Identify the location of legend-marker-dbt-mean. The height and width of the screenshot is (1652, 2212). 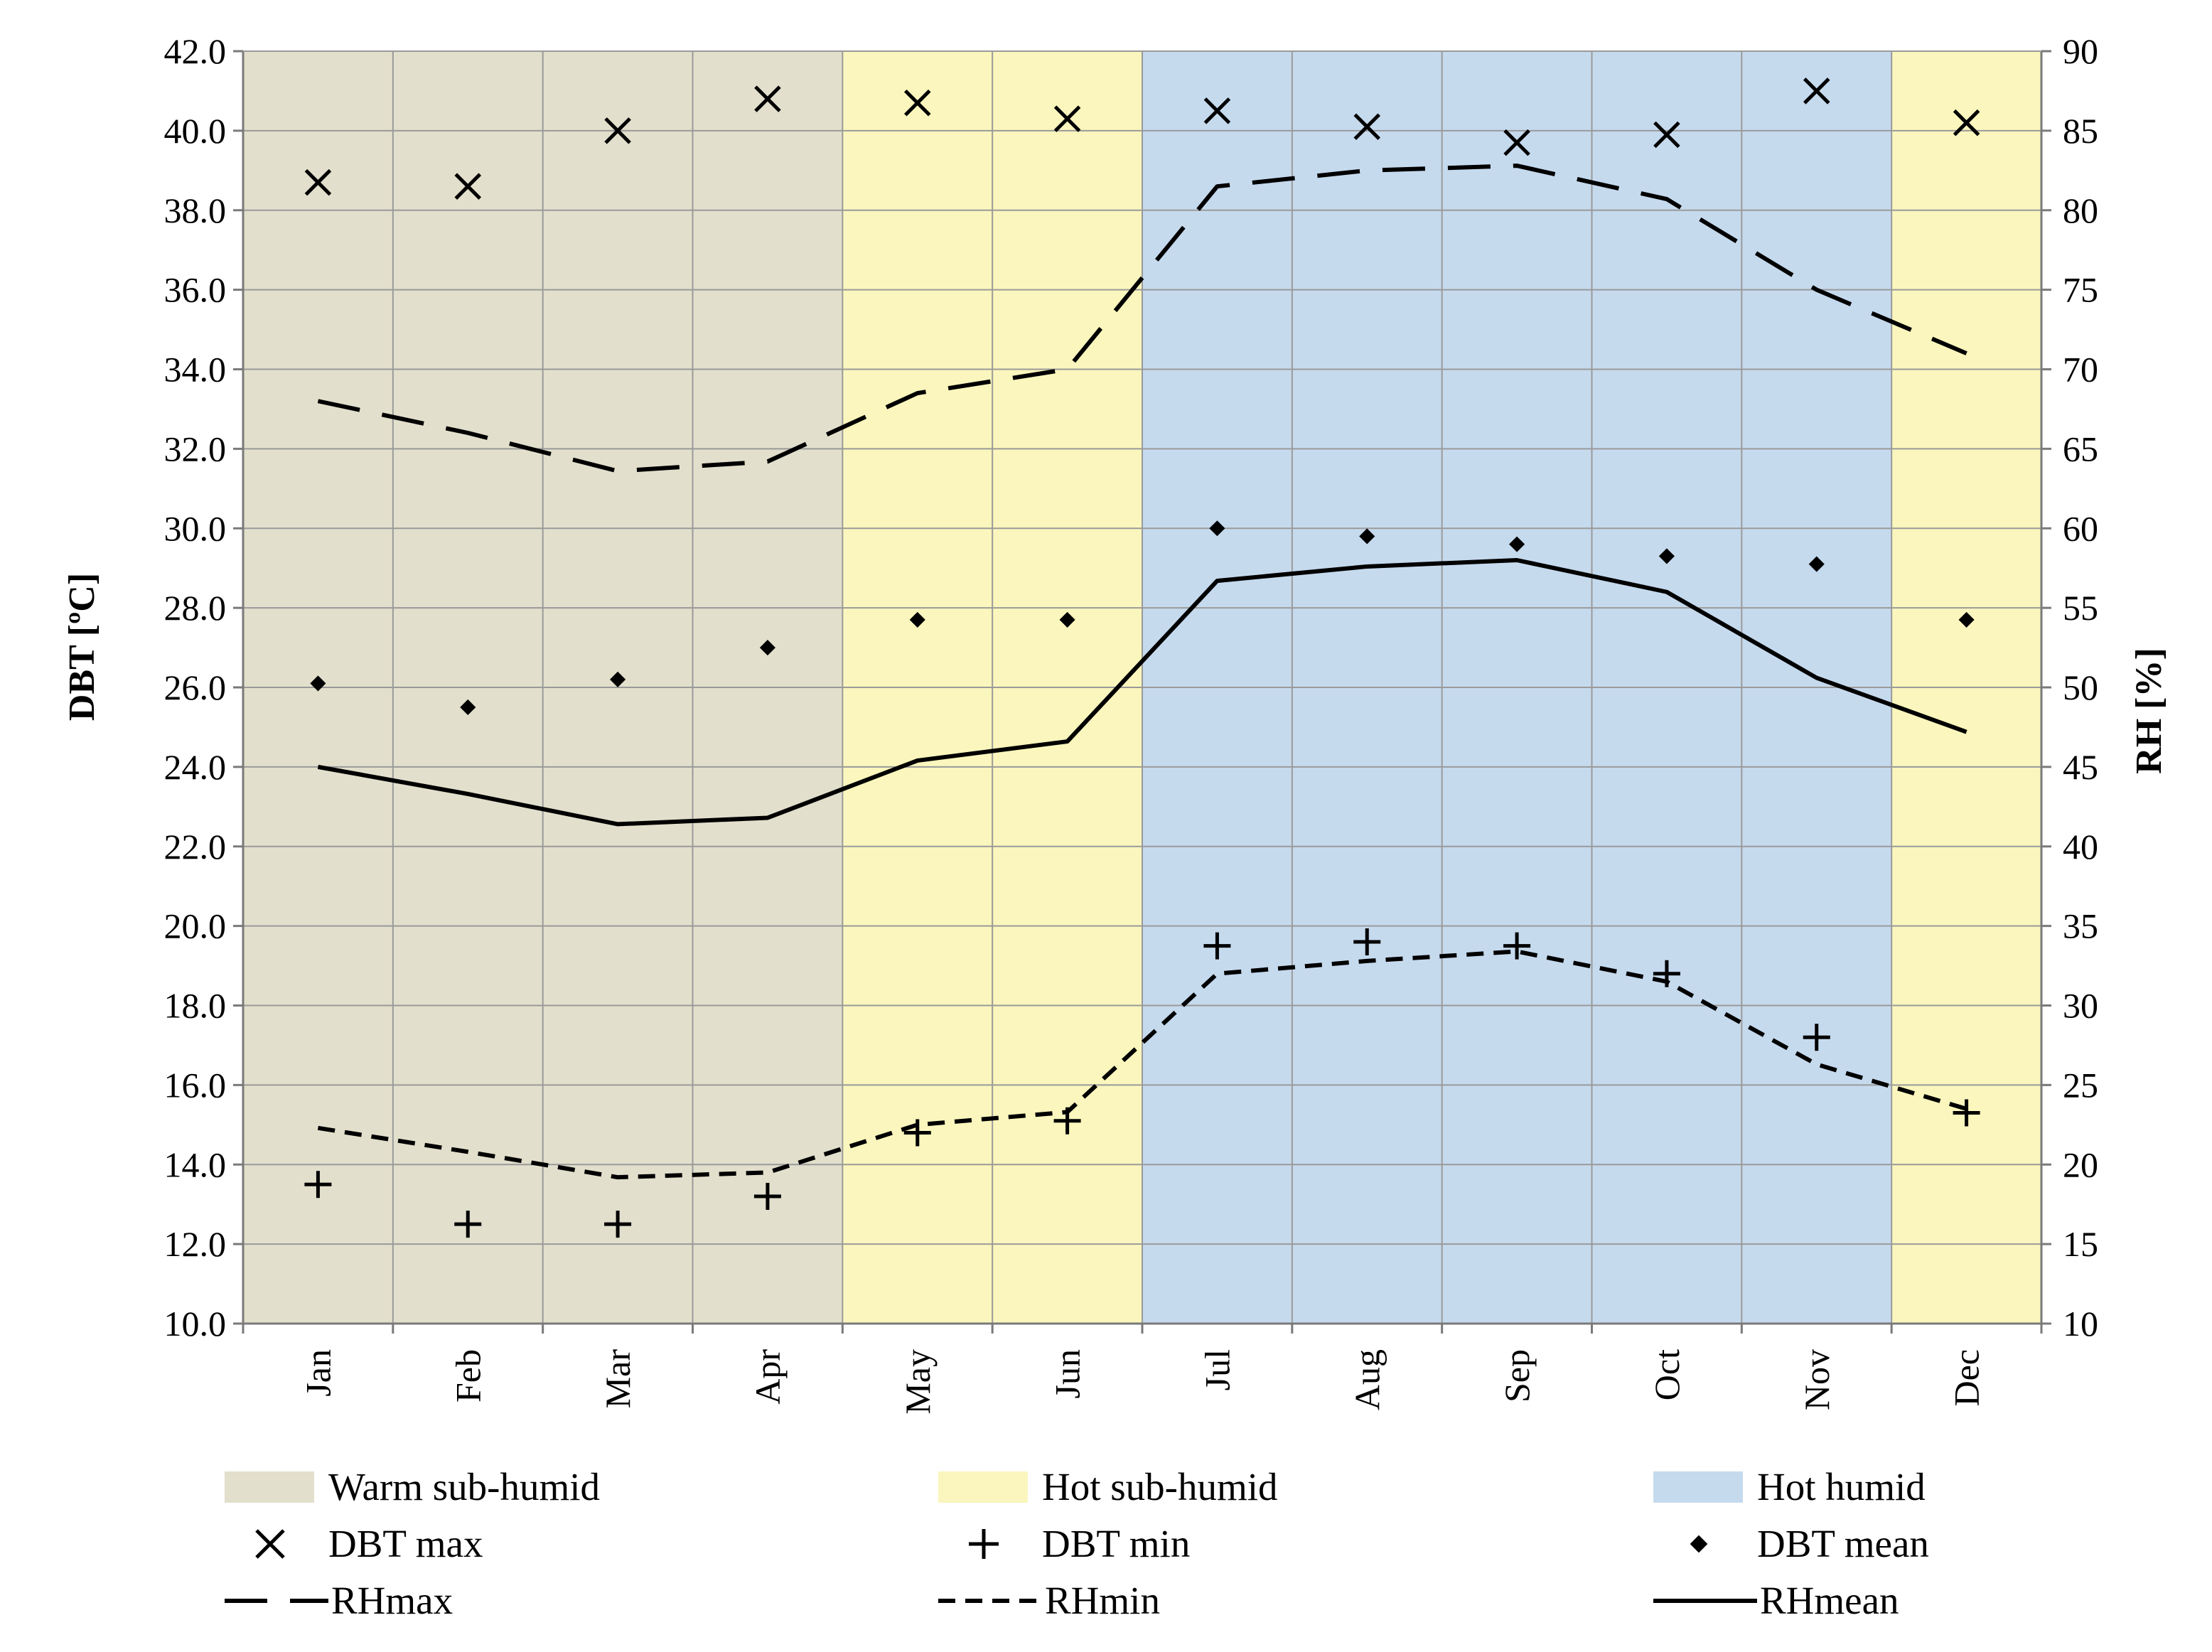
(1699, 1544).